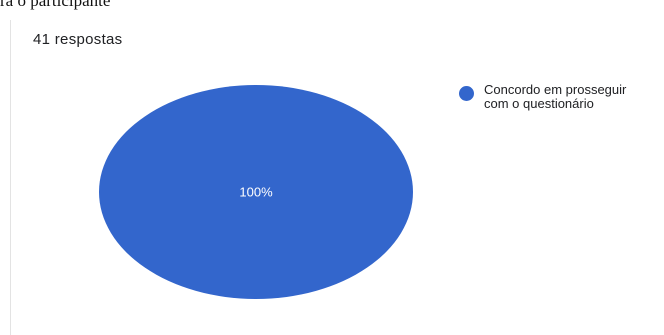 The height and width of the screenshot is (335, 664). What do you see at coordinates (10, 177) in the screenshot?
I see `left-divider` at bounding box center [10, 177].